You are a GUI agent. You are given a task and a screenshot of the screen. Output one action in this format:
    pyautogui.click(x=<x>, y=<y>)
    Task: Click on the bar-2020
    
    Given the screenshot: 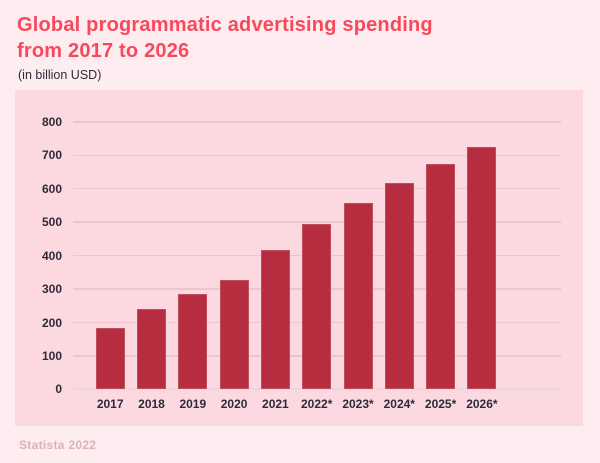 What is the action you would take?
    pyautogui.click(x=234, y=335)
    